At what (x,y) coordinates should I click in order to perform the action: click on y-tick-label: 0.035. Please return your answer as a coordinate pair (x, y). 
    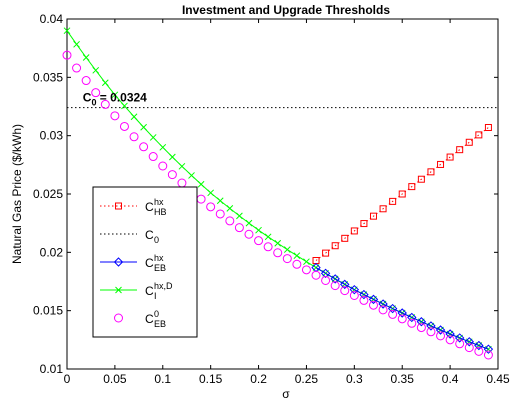
    Looking at the image, I should click on (48, 77).